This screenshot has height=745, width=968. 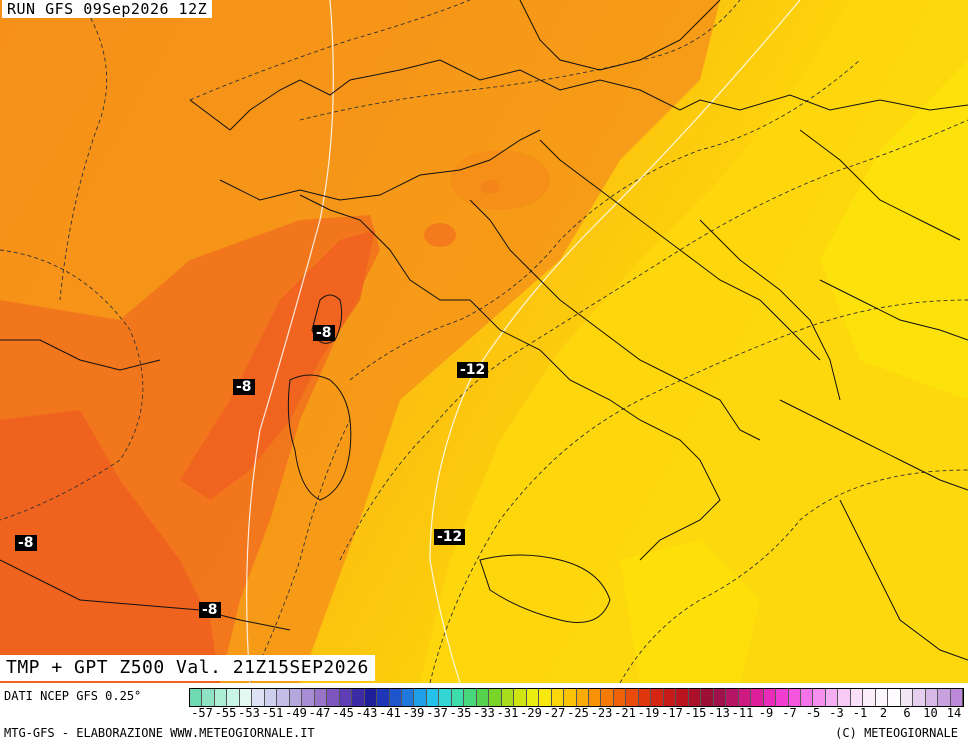 What do you see at coordinates (601, 713) in the screenshot?
I see `scale-tick-label: -23` at bounding box center [601, 713].